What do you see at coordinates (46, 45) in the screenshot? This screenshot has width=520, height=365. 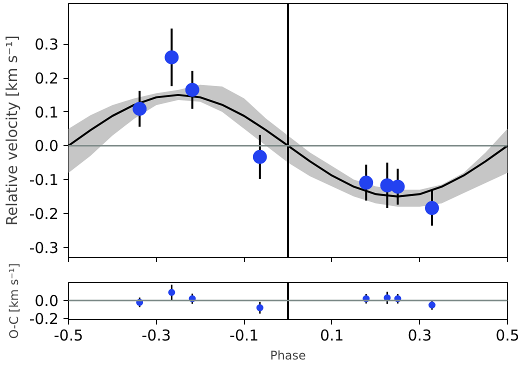 I see `y-tick-label: 0.3` at bounding box center [46, 45].